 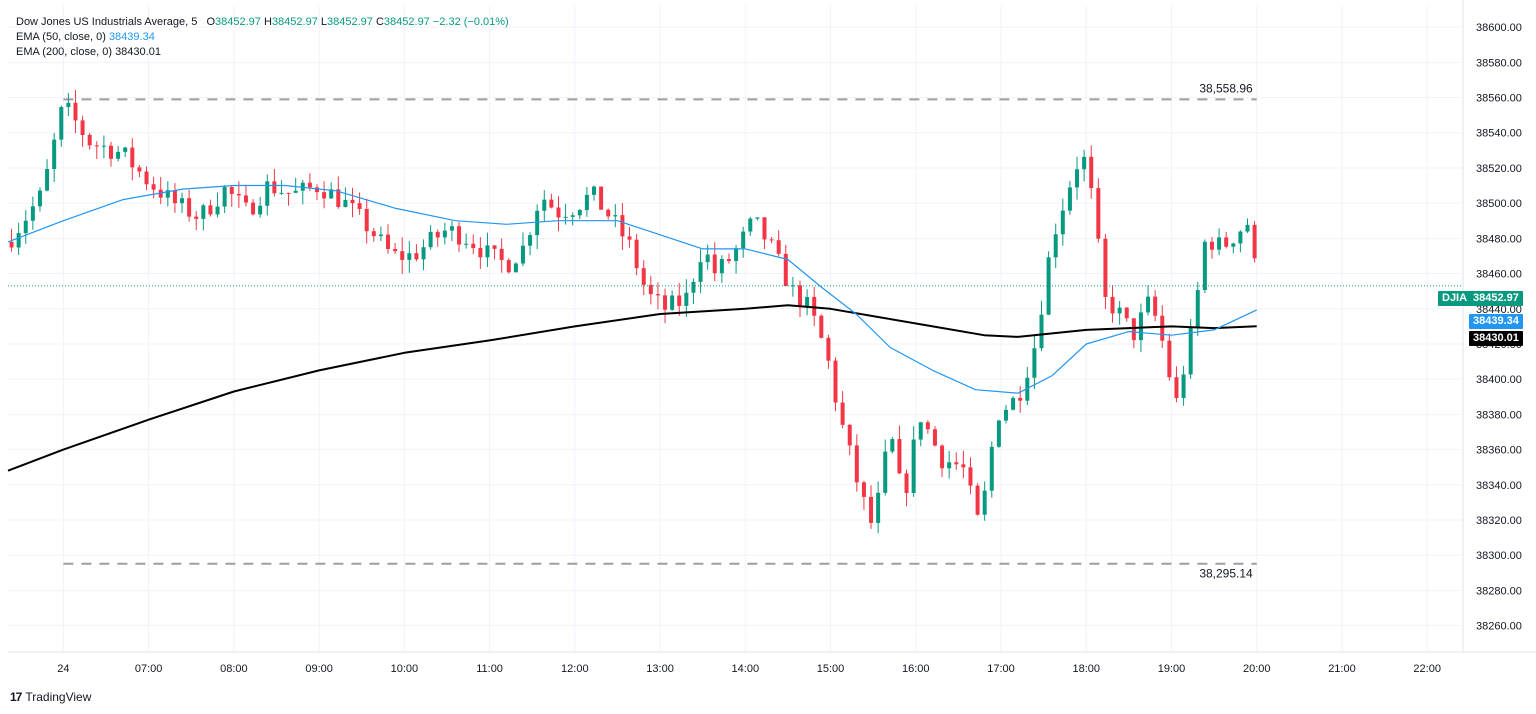 I want to click on x-tick-label: 24, so click(x=63, y=669).